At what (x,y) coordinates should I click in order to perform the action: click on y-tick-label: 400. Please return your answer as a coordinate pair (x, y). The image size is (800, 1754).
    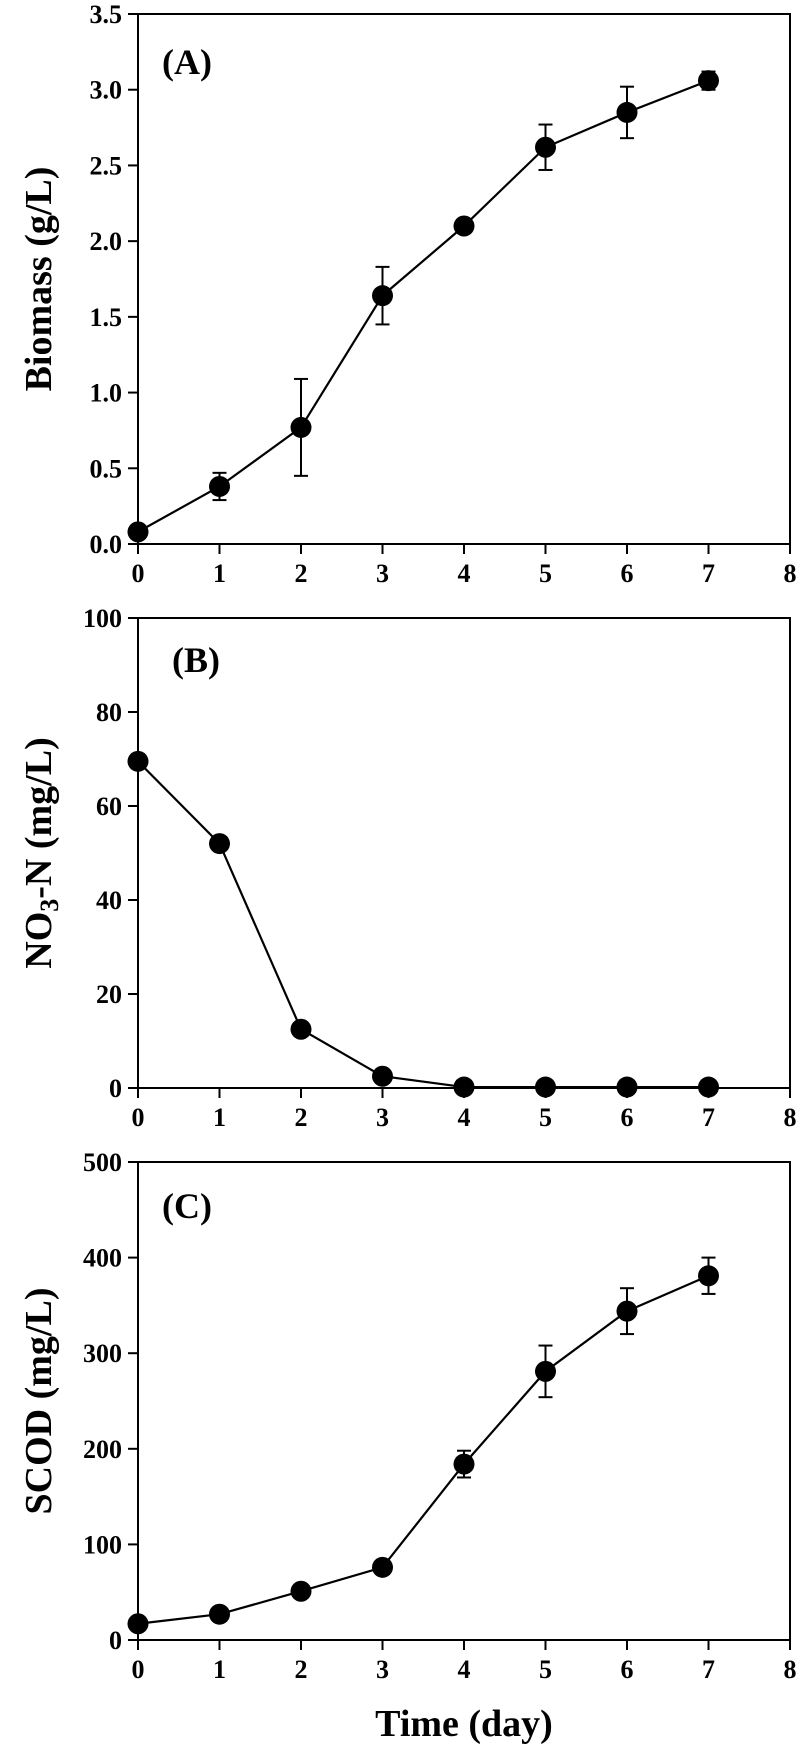
    Looking at the image, I should click on (102, 1258).